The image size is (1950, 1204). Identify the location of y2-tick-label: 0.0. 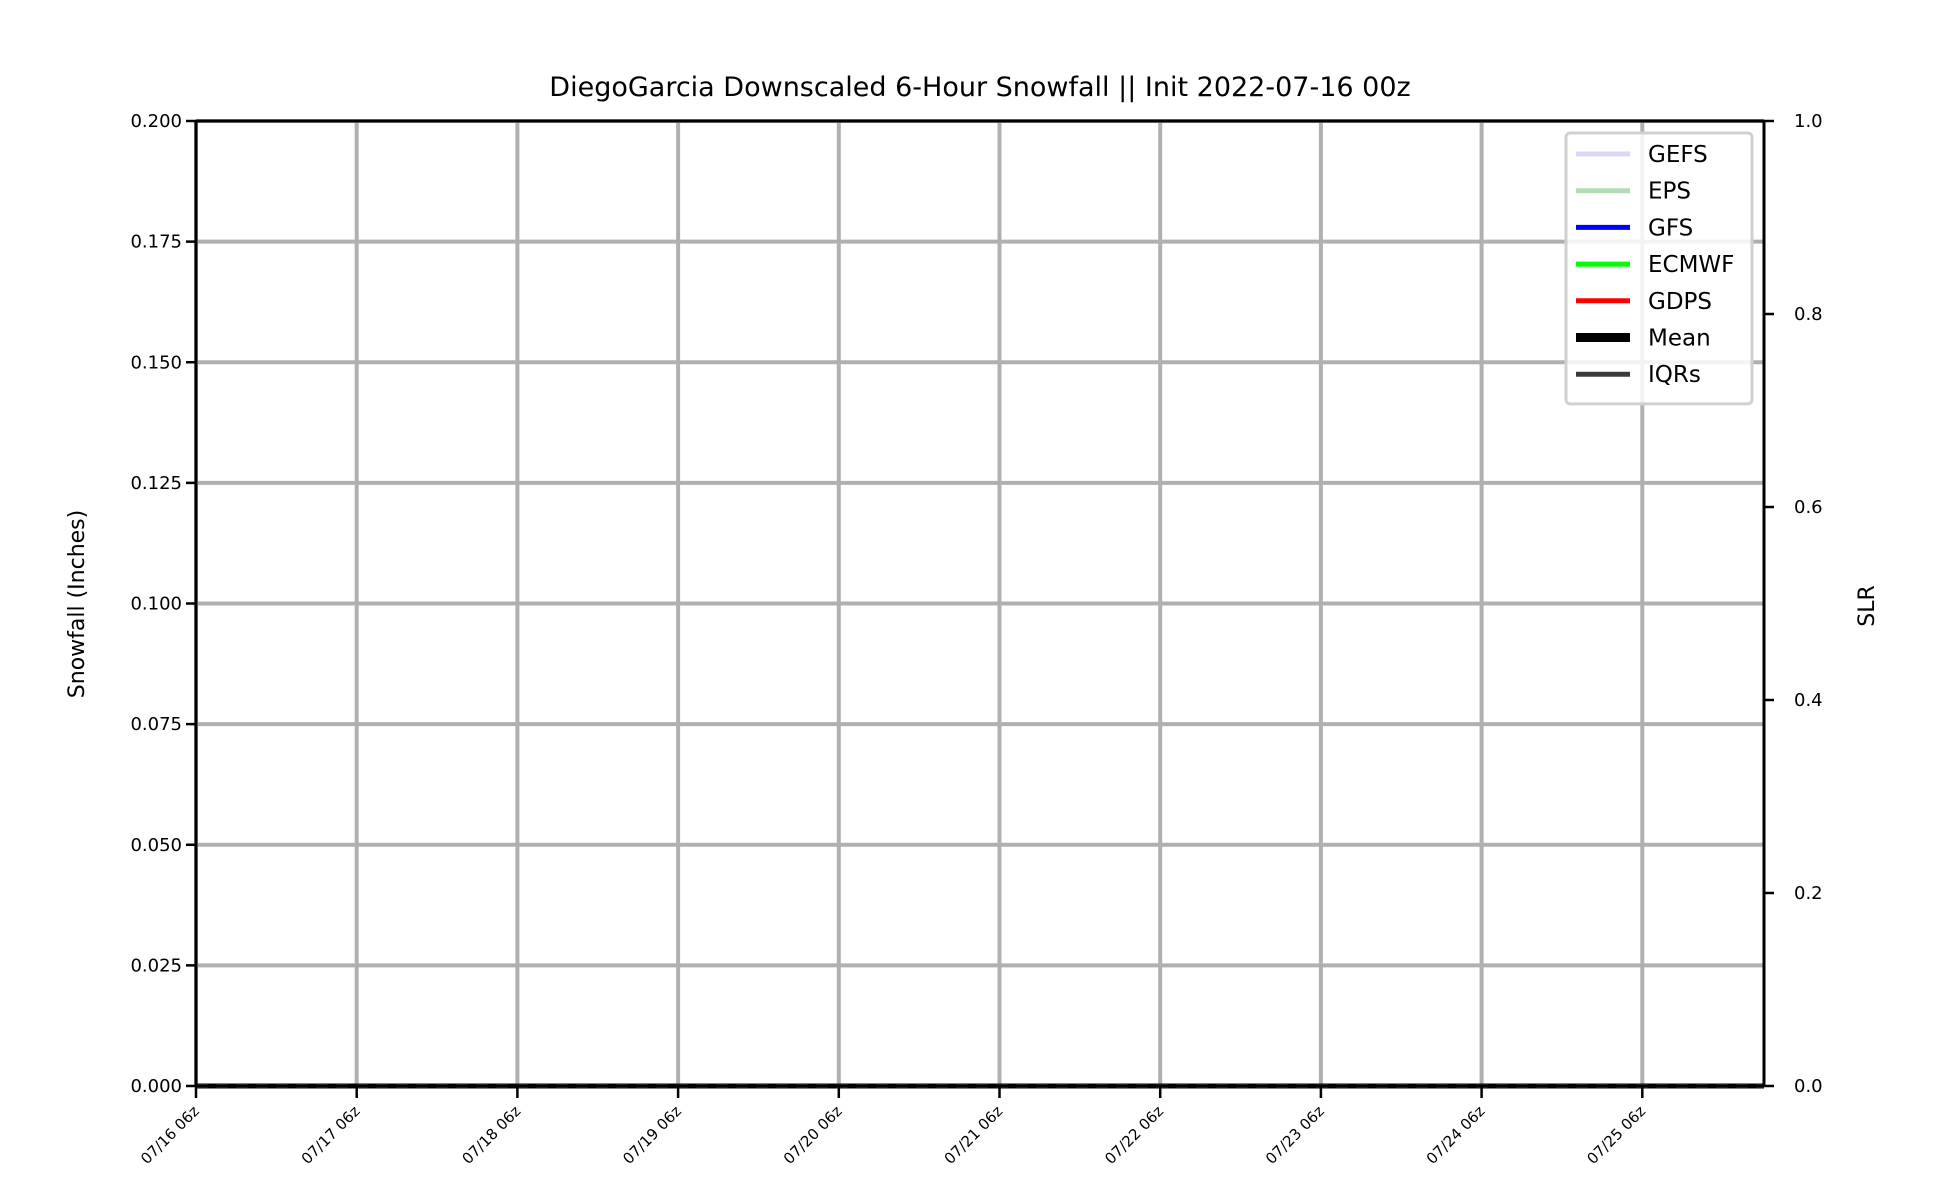
(1808, 1086).